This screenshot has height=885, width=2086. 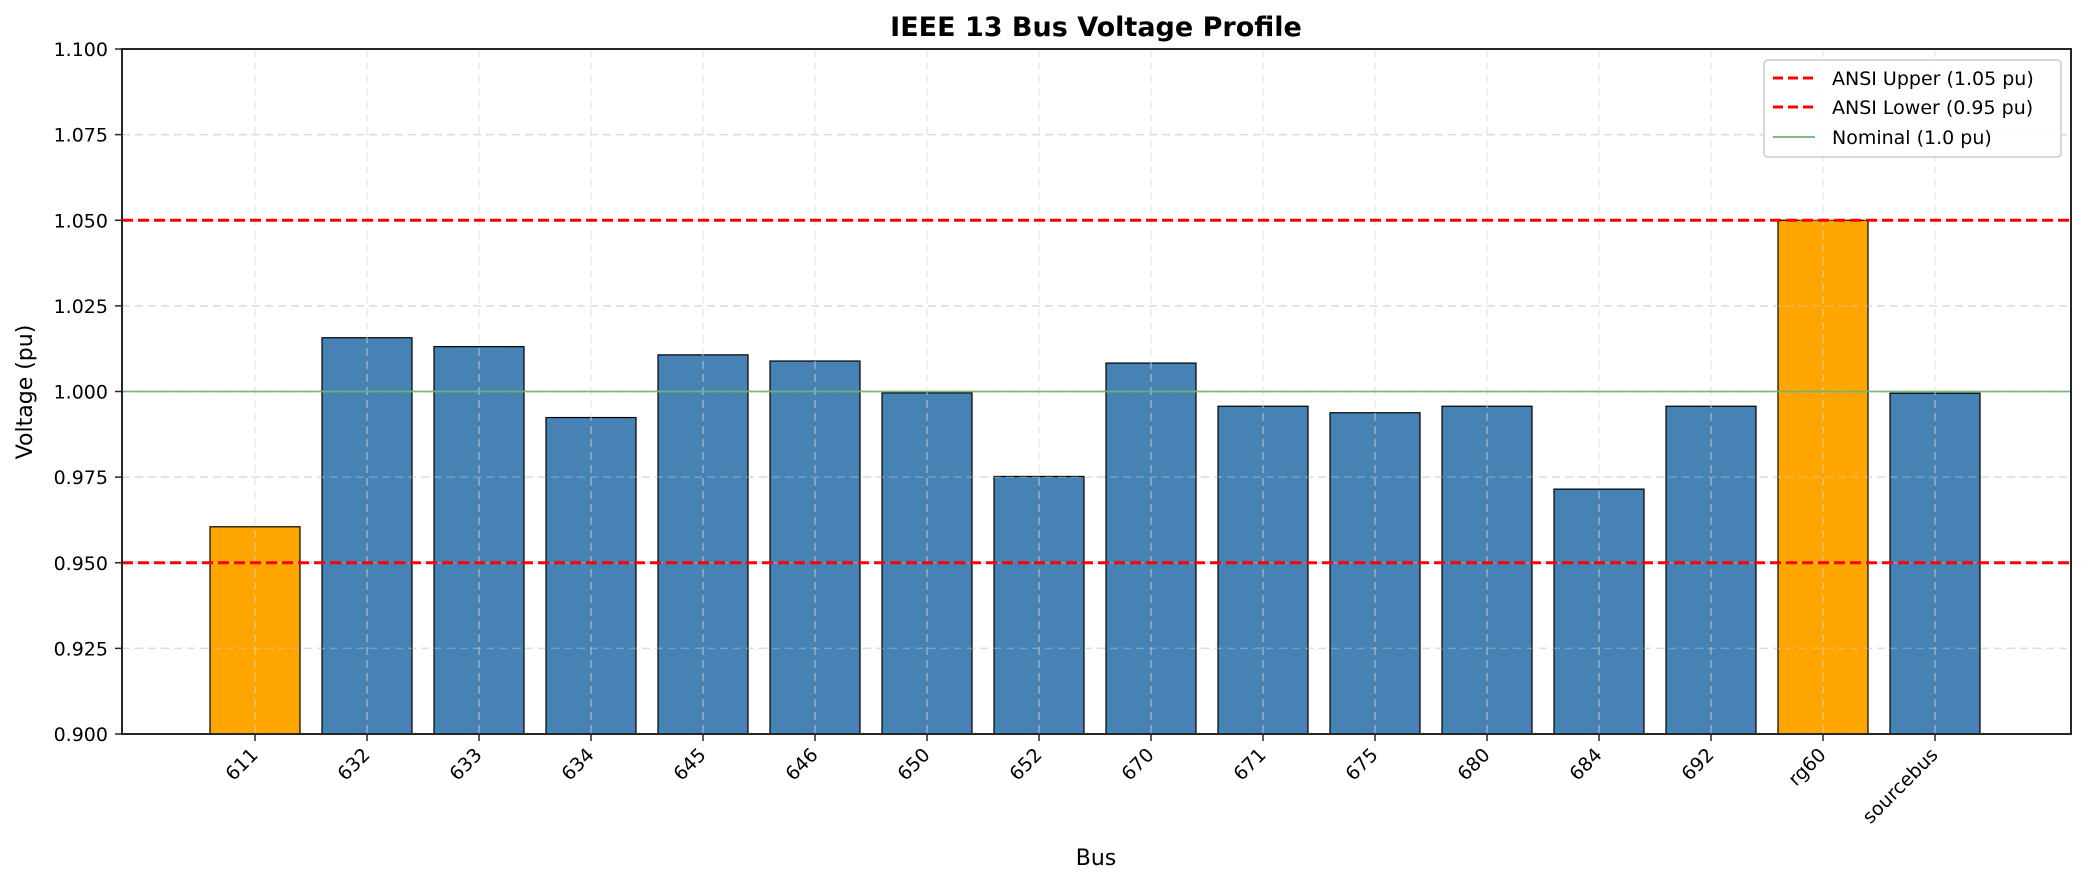 I want to click on legend-box, so click(x=1912, y=108).